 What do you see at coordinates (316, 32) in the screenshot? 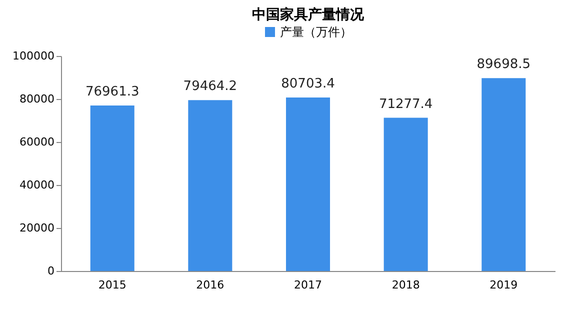
I see `legend-label: 产量（万件）` at bounding box center [316, 32].